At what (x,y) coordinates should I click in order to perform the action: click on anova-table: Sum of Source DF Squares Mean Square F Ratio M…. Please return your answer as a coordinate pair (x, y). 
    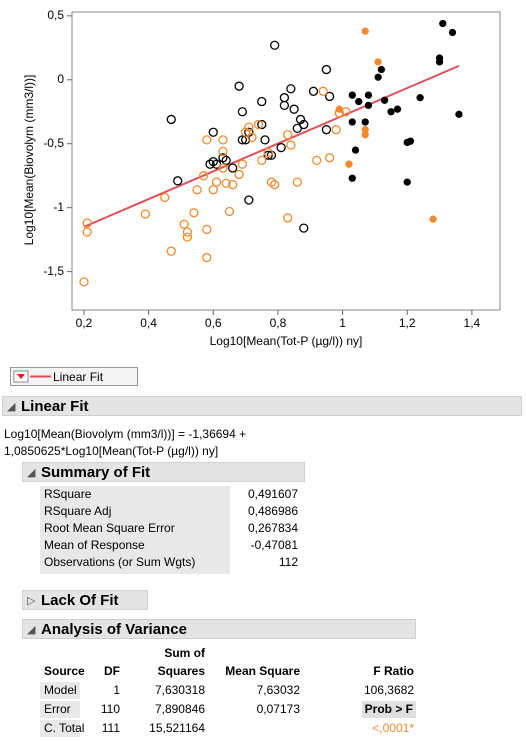
    Looking at the image, I should click on (228, 692).